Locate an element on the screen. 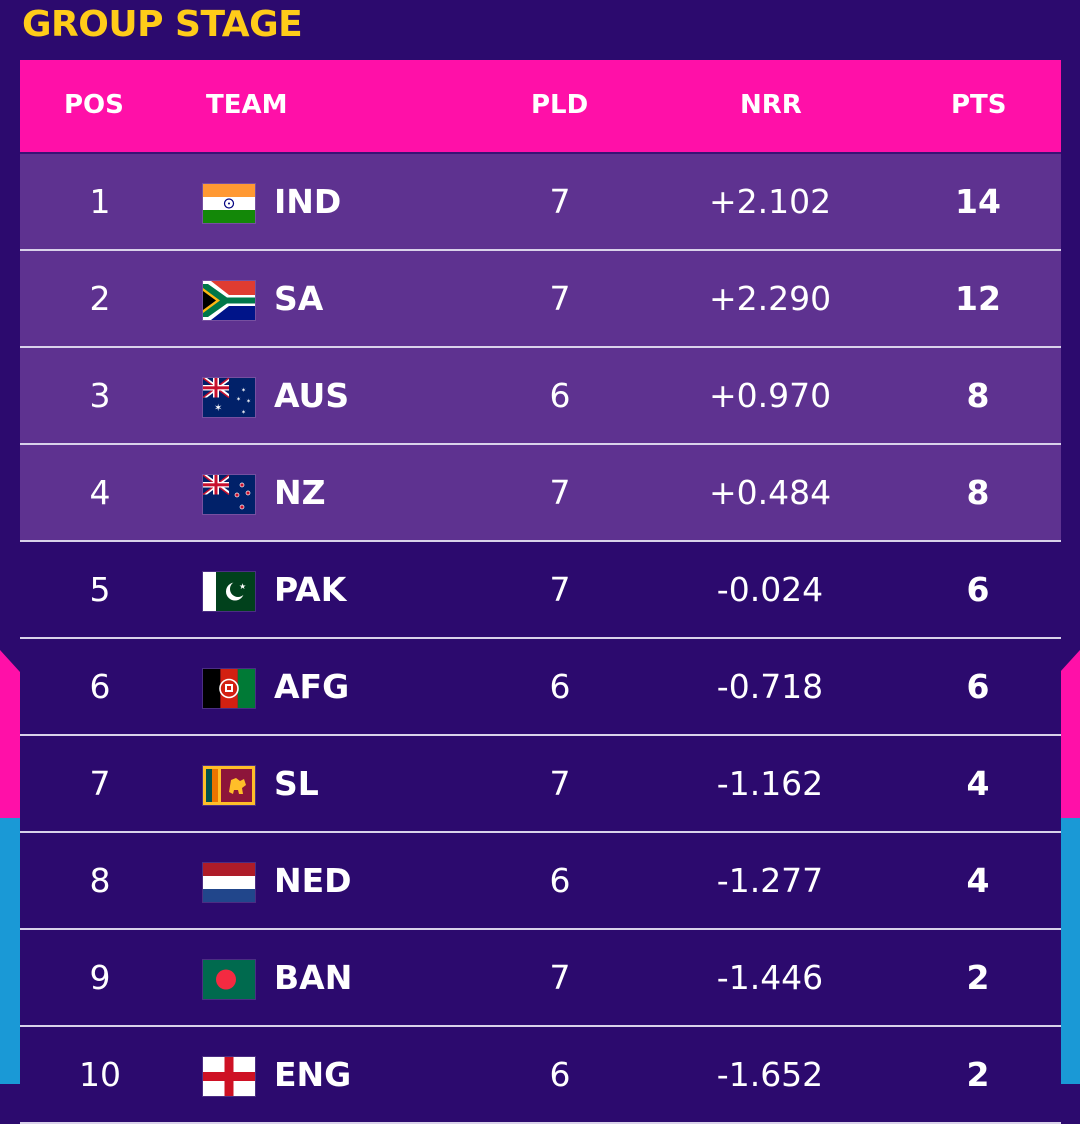  row-team: AUS is located at coordinates (312, 395).